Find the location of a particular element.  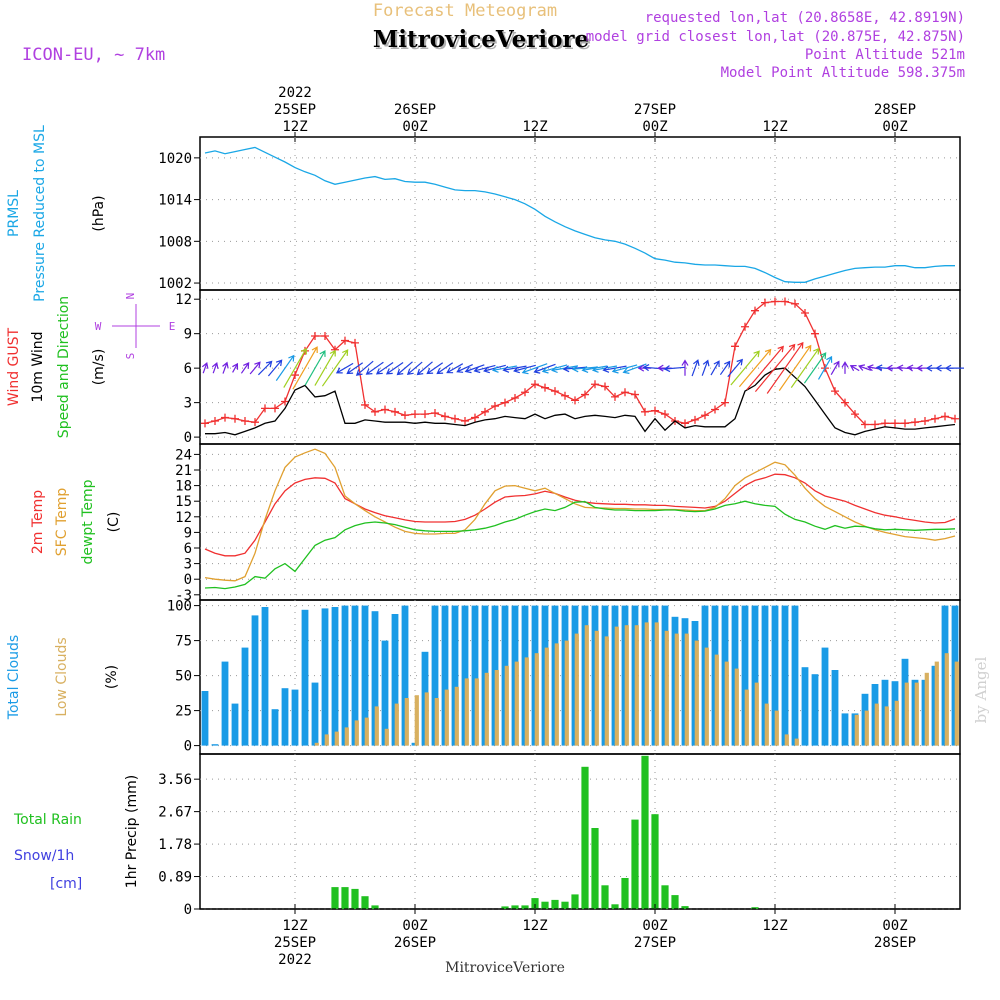

panel-clouds: 0 25 50 75 100 Total Clouds Low Clouds (%) is located at coordinates (483, 677).